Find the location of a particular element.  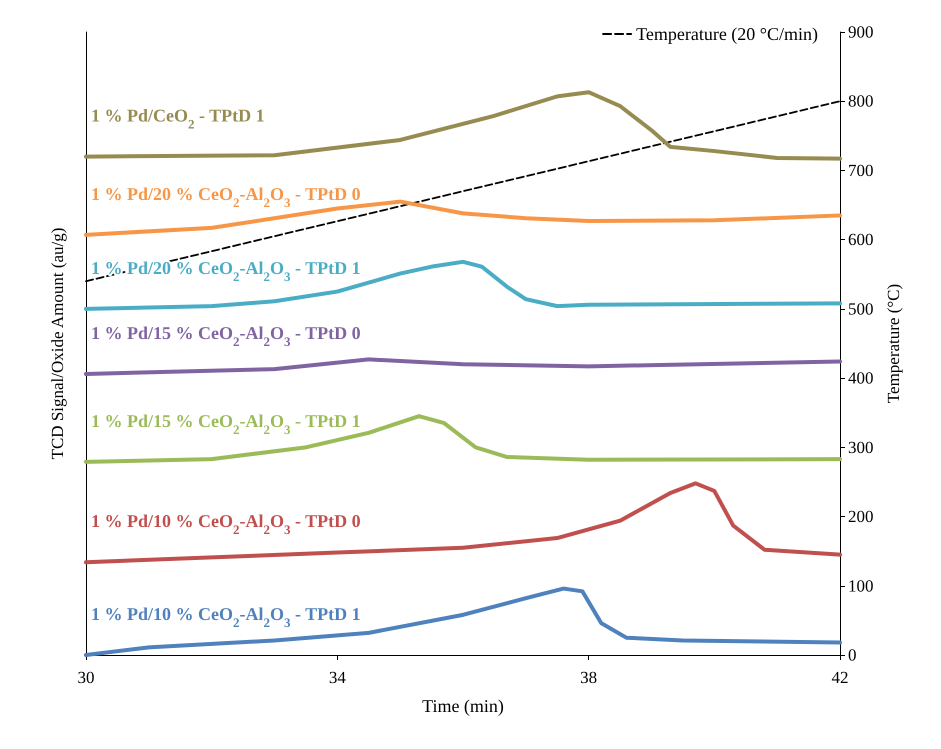

y2-tick-label: 800 is located at coordinates (861, 101).